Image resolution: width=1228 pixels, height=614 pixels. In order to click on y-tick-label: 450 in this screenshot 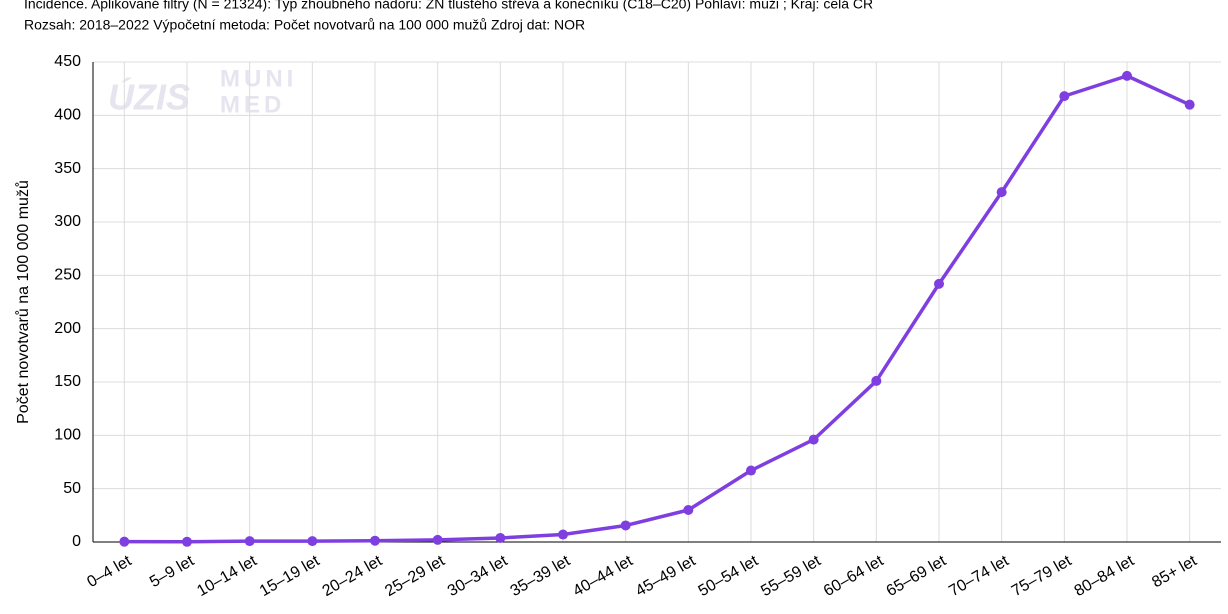, I will do `click(67, 61)`.